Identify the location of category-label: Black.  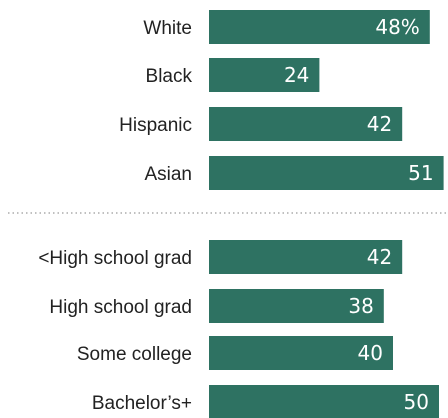
(169, 76).